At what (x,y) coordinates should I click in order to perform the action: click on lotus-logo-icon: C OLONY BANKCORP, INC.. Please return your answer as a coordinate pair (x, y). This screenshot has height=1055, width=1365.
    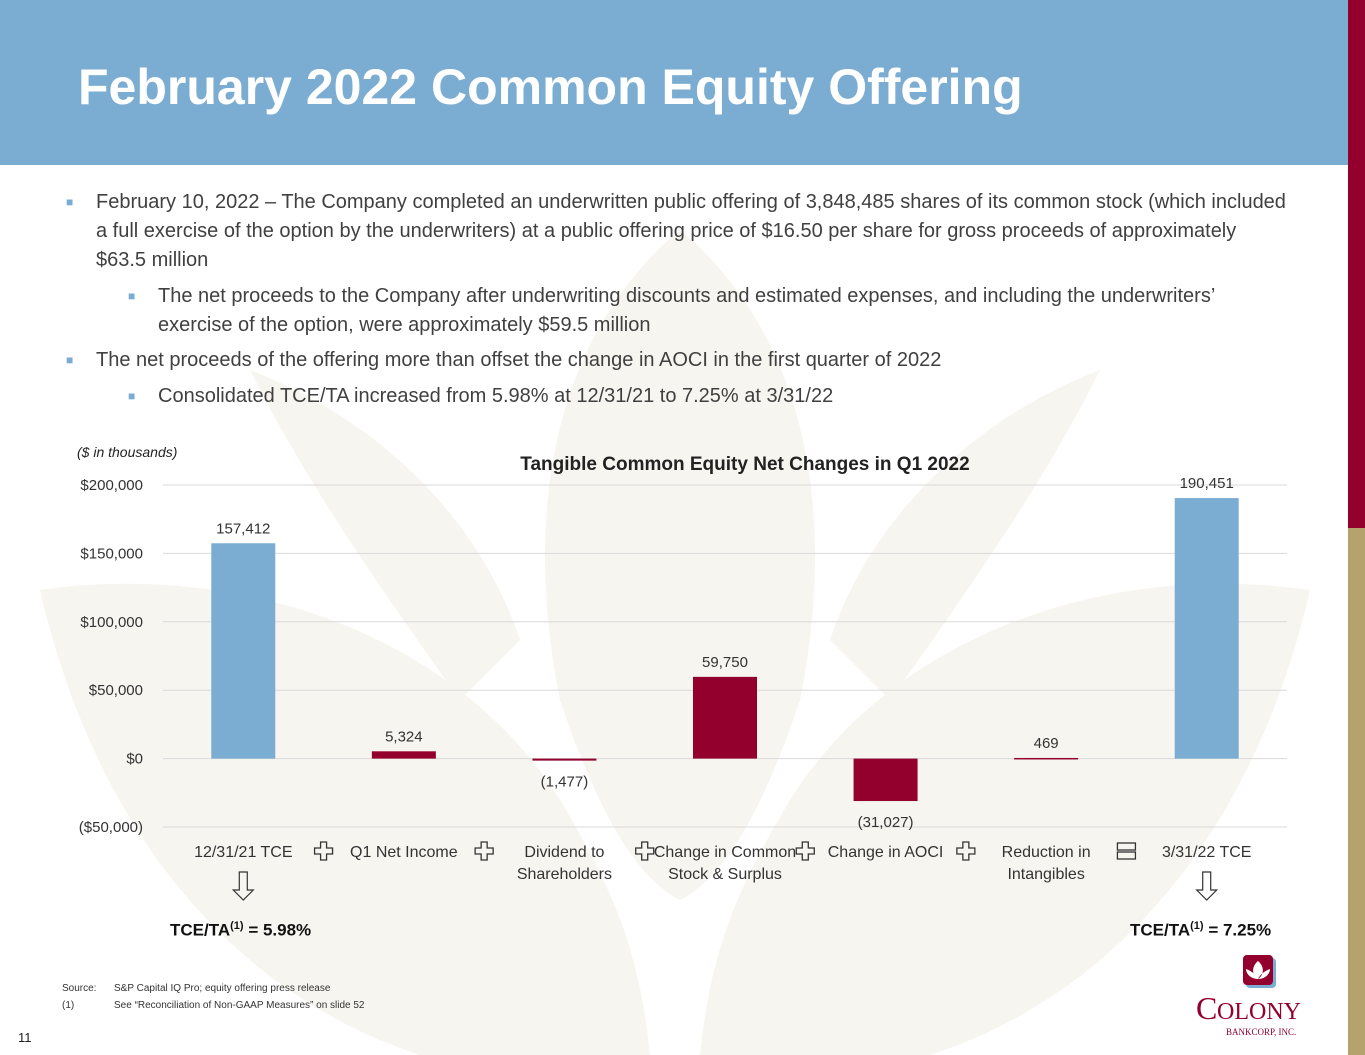
    Looking at the image, I should click on (1248, 996).